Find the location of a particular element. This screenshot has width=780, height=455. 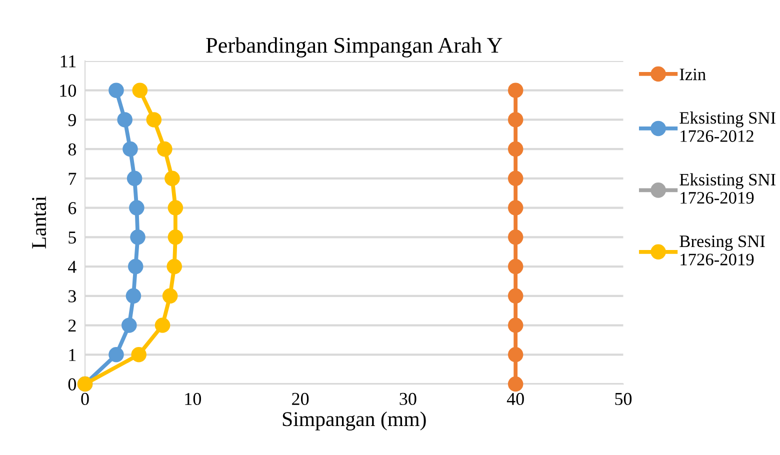

y-tick-label: 9 is located at coordinates (72, 120).